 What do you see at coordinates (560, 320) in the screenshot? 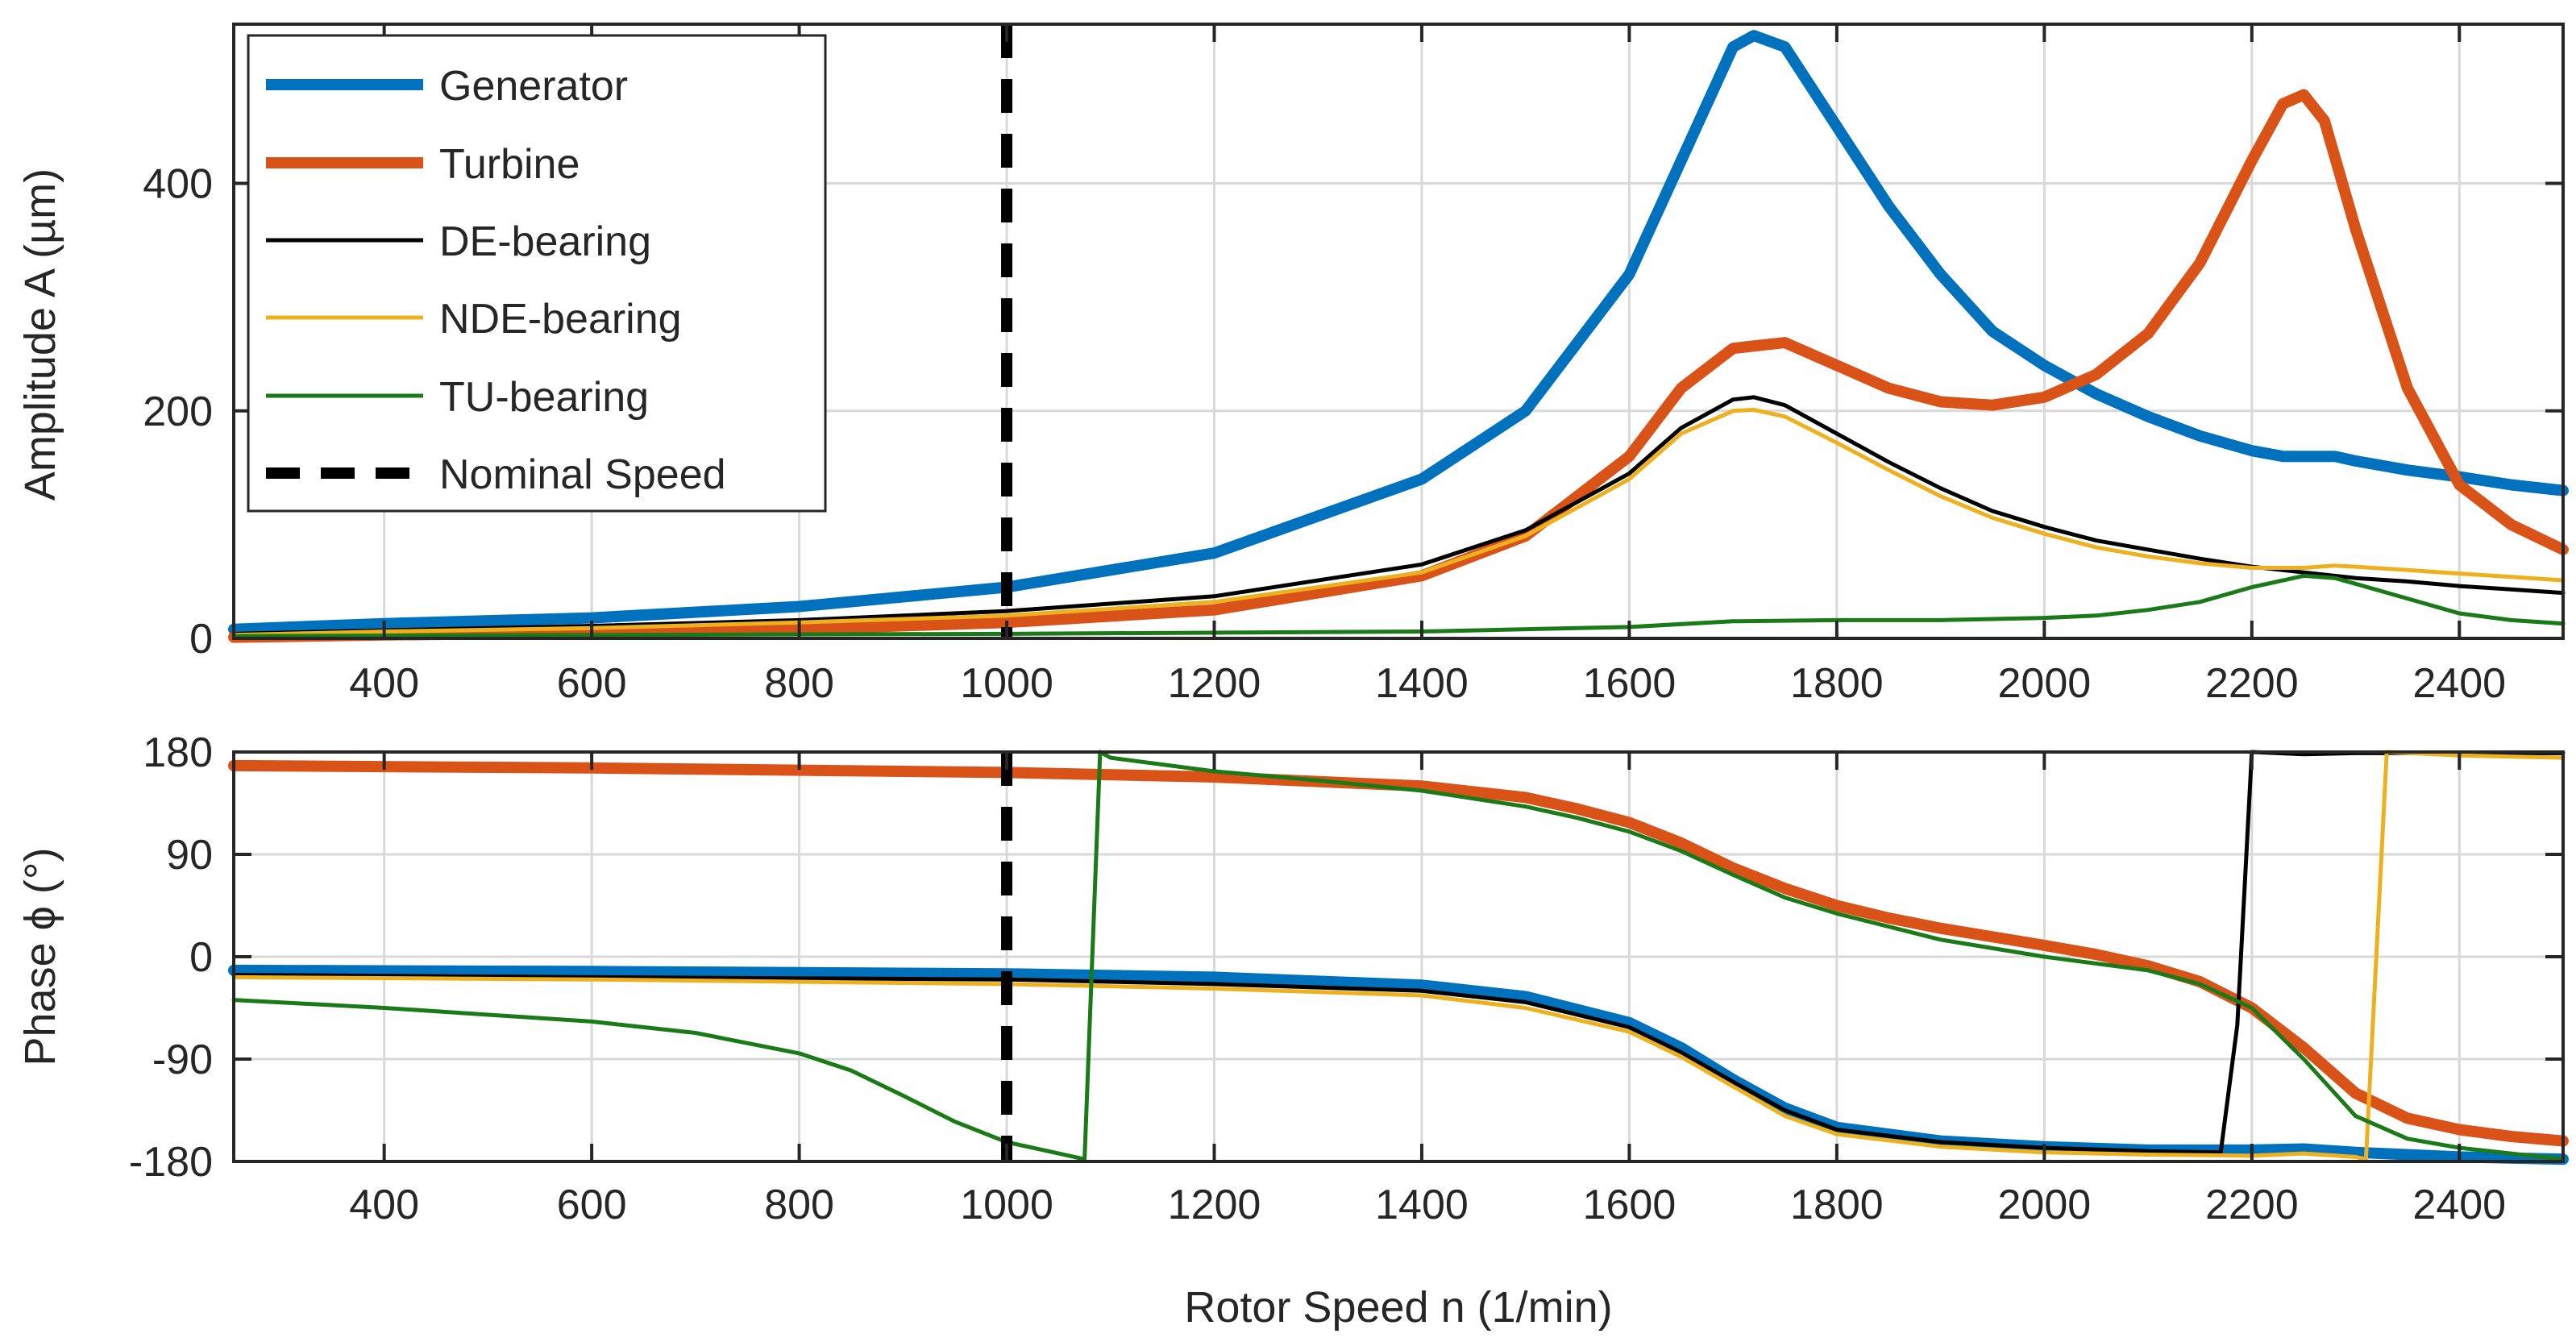
I see `legend-label-nde-bearing: NDE-bearing` at bounding box center [560, 320].